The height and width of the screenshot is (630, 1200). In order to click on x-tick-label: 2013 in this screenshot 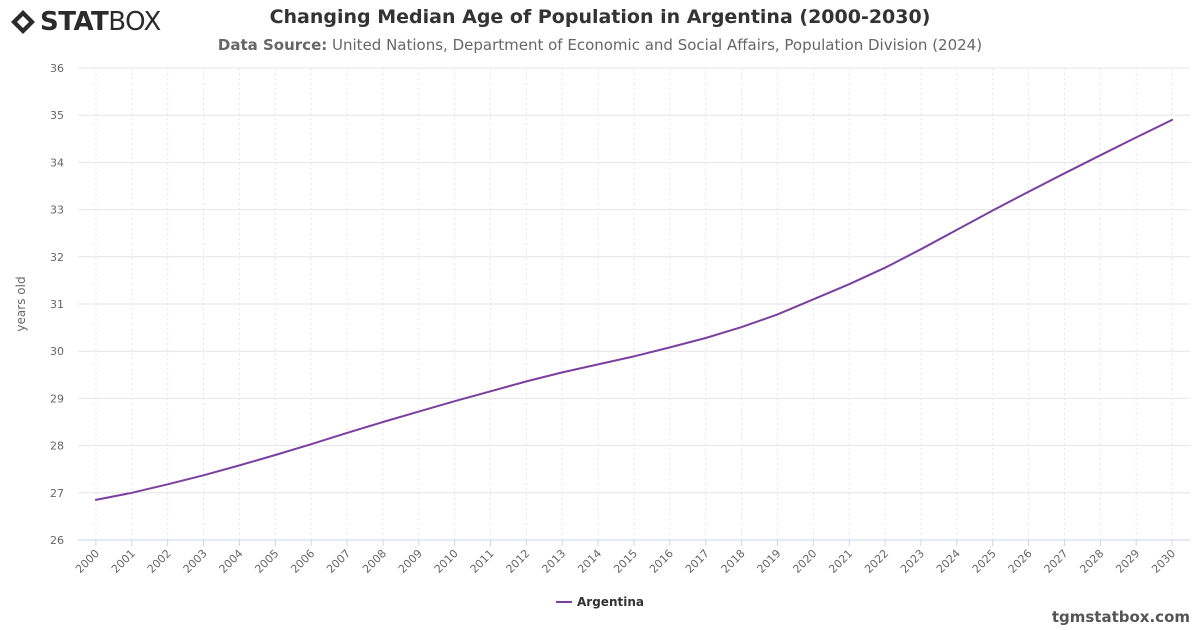, I will do `click(553, 561)`.